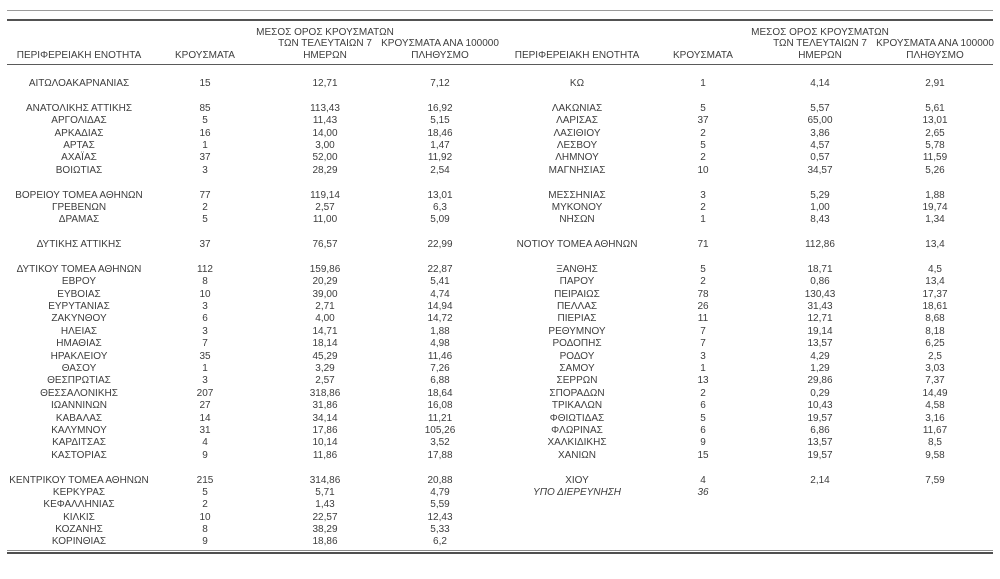 The image size is (1000, 579). I want to click on left-avg7-cell: 11,43, so click(325, 121).